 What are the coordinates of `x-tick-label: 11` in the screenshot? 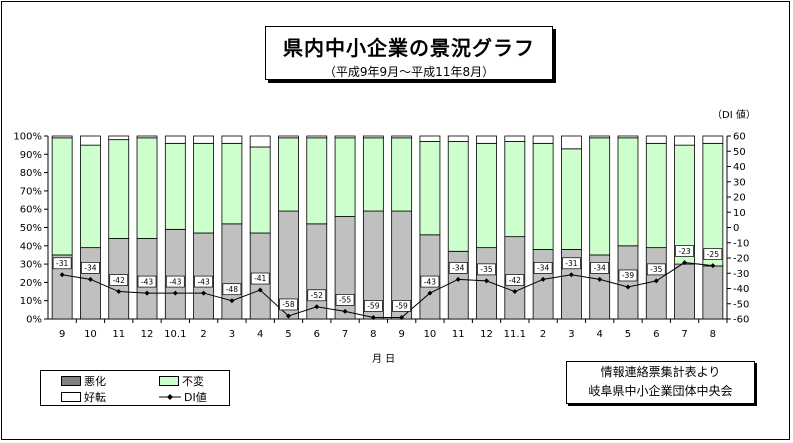 It's located at (458, 334).